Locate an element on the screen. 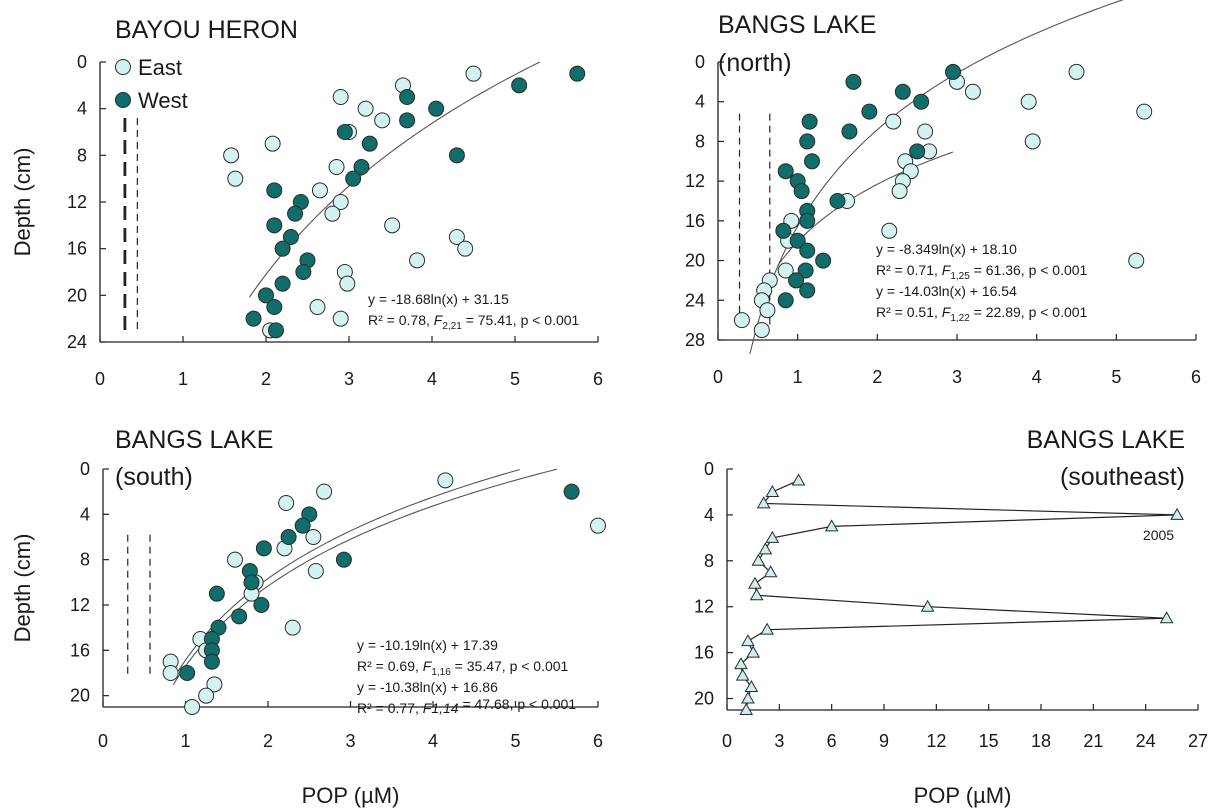 This screenshot has width=1225, height=812. fit-equation: y = -8.349ln(x) + 18.10 is located at coordinates (946, 249).